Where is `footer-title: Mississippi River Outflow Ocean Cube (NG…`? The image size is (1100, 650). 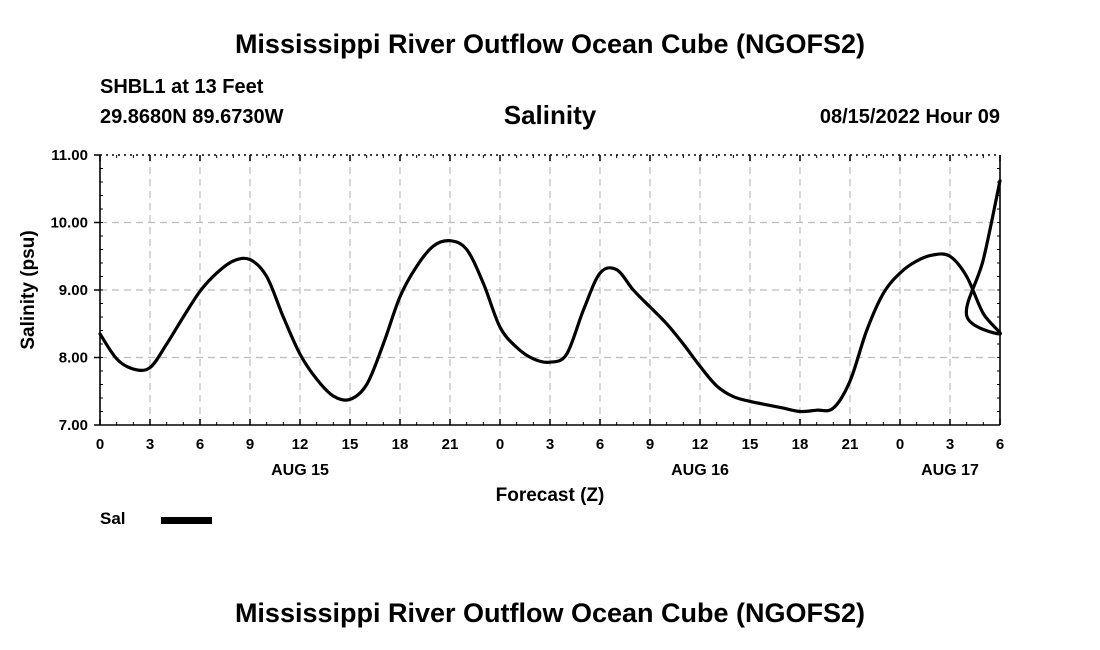
footer-title: Mississippi River Outflow Ocean Cube (NG… is located at coordinates (550, 613).